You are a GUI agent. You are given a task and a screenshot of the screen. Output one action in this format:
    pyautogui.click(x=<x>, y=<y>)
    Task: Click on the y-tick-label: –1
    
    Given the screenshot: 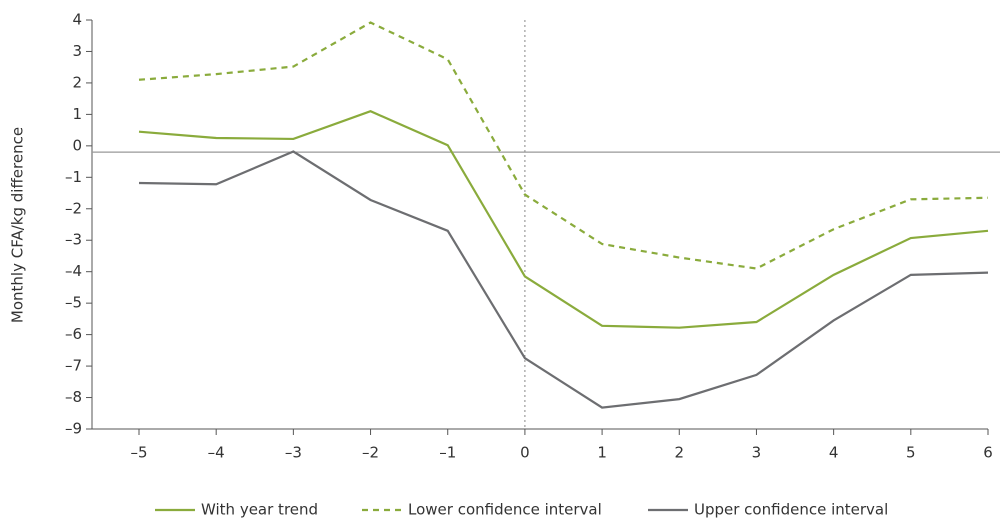 What is the action you would take?
    pyautogui.click(x=73, y=177)
    